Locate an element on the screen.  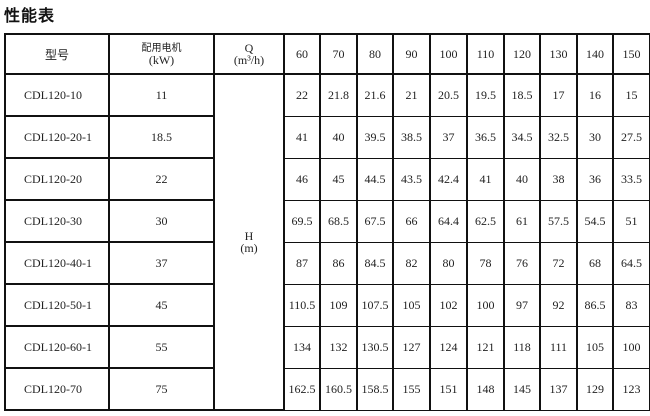
head-value-cell: 72 is located at coordinates (558, 263).